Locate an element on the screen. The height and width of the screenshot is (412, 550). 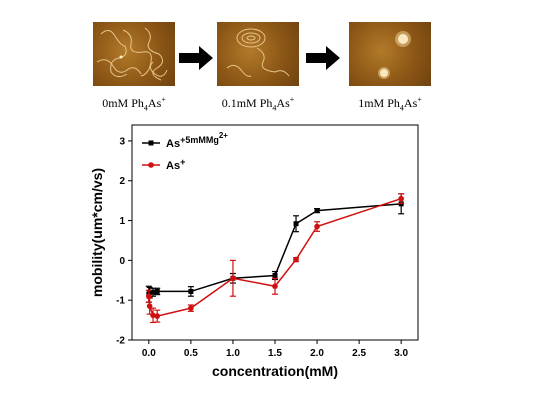
y-tick-label: 0 is located at coordinates (122, 261).